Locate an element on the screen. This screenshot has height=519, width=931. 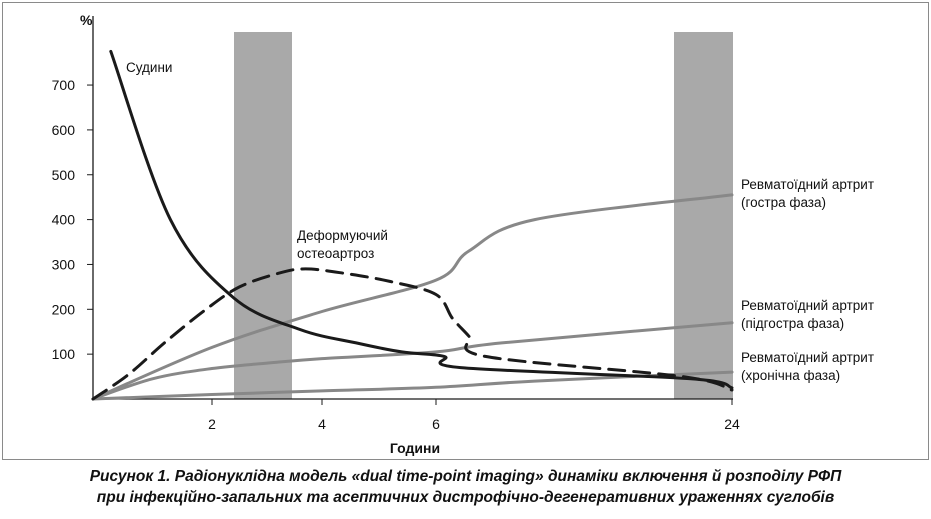
y-tick-label-500: 500 is located at coordinates (64, 175).